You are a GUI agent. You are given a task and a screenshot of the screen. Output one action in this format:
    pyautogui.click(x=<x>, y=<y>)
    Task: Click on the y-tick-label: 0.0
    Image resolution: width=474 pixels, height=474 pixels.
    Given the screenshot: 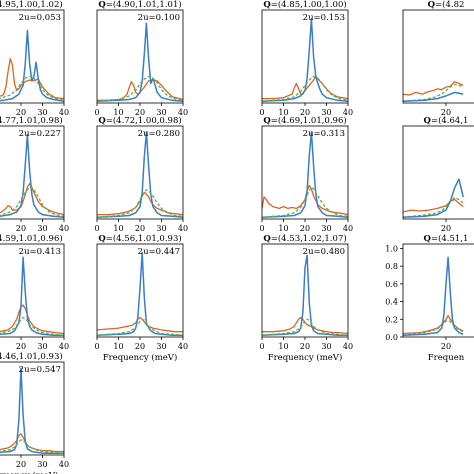 What is the action you would take?
    pyautogui.click(x=391, y=337)
    